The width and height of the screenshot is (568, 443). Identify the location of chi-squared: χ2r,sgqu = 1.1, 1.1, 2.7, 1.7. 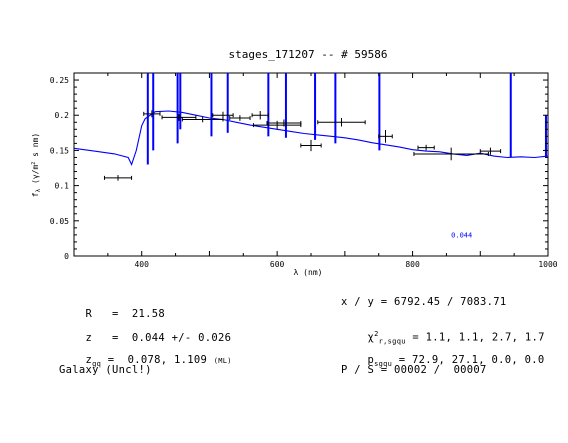
(456, 338).